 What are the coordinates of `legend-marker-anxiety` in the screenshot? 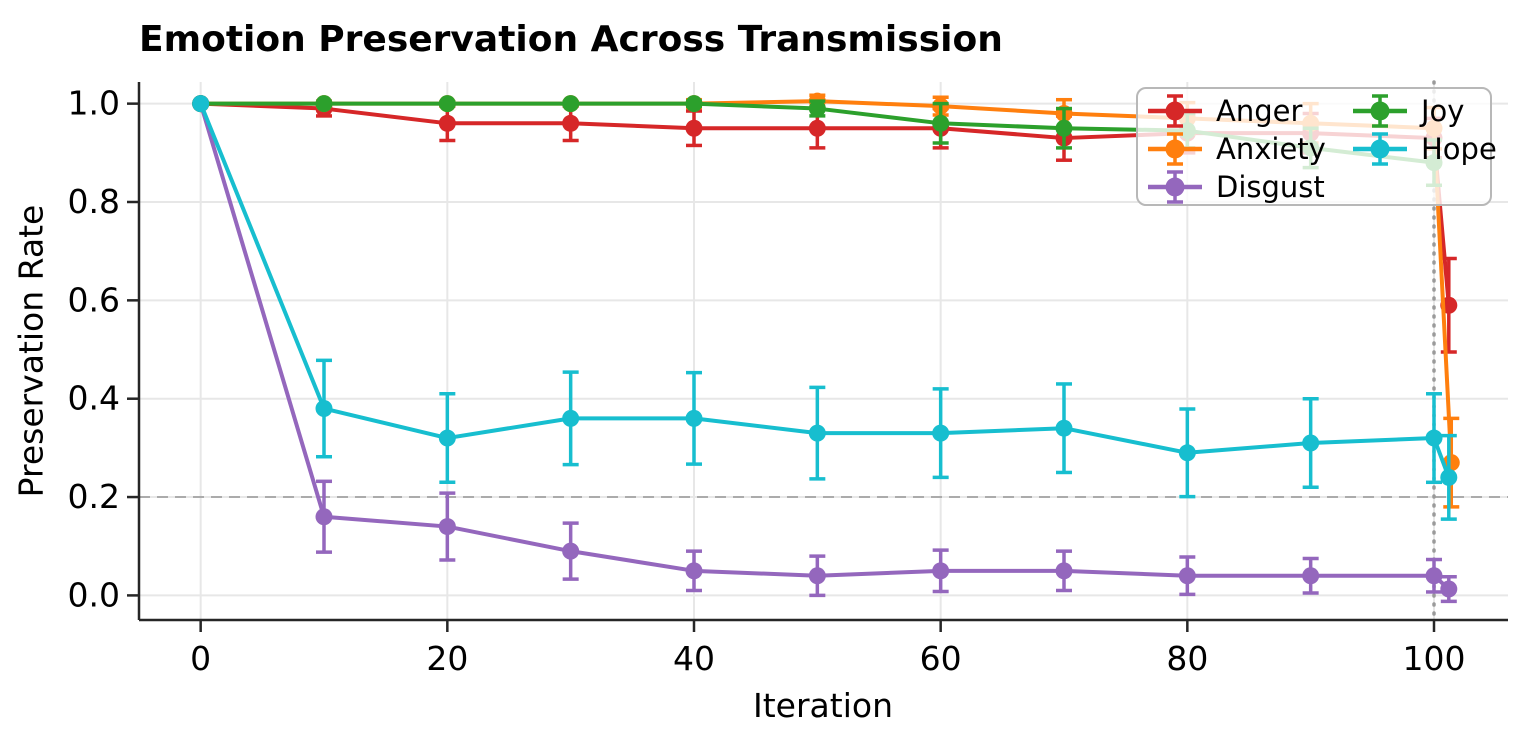 It's located at (1175, 149).